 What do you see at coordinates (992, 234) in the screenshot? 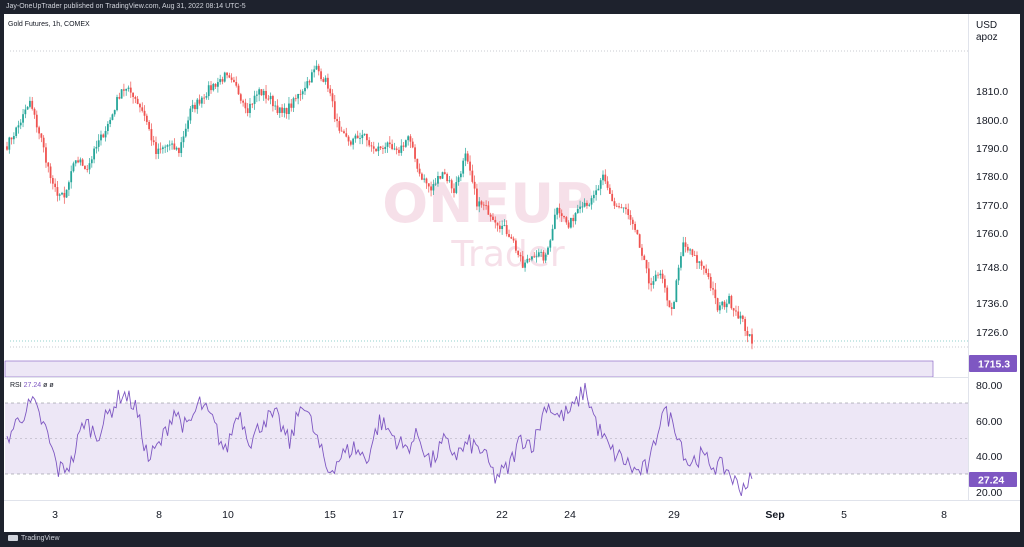
I see `price-tick: 1760.0` at bounding box center [992, 234].